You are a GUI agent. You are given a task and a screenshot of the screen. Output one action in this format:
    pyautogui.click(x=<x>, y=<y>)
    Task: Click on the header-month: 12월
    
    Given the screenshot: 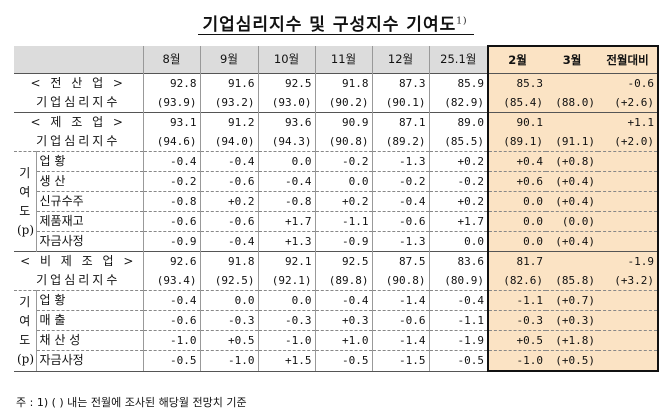 What is the action you would take?
    pyautogui.click(x=400, y=60)
    